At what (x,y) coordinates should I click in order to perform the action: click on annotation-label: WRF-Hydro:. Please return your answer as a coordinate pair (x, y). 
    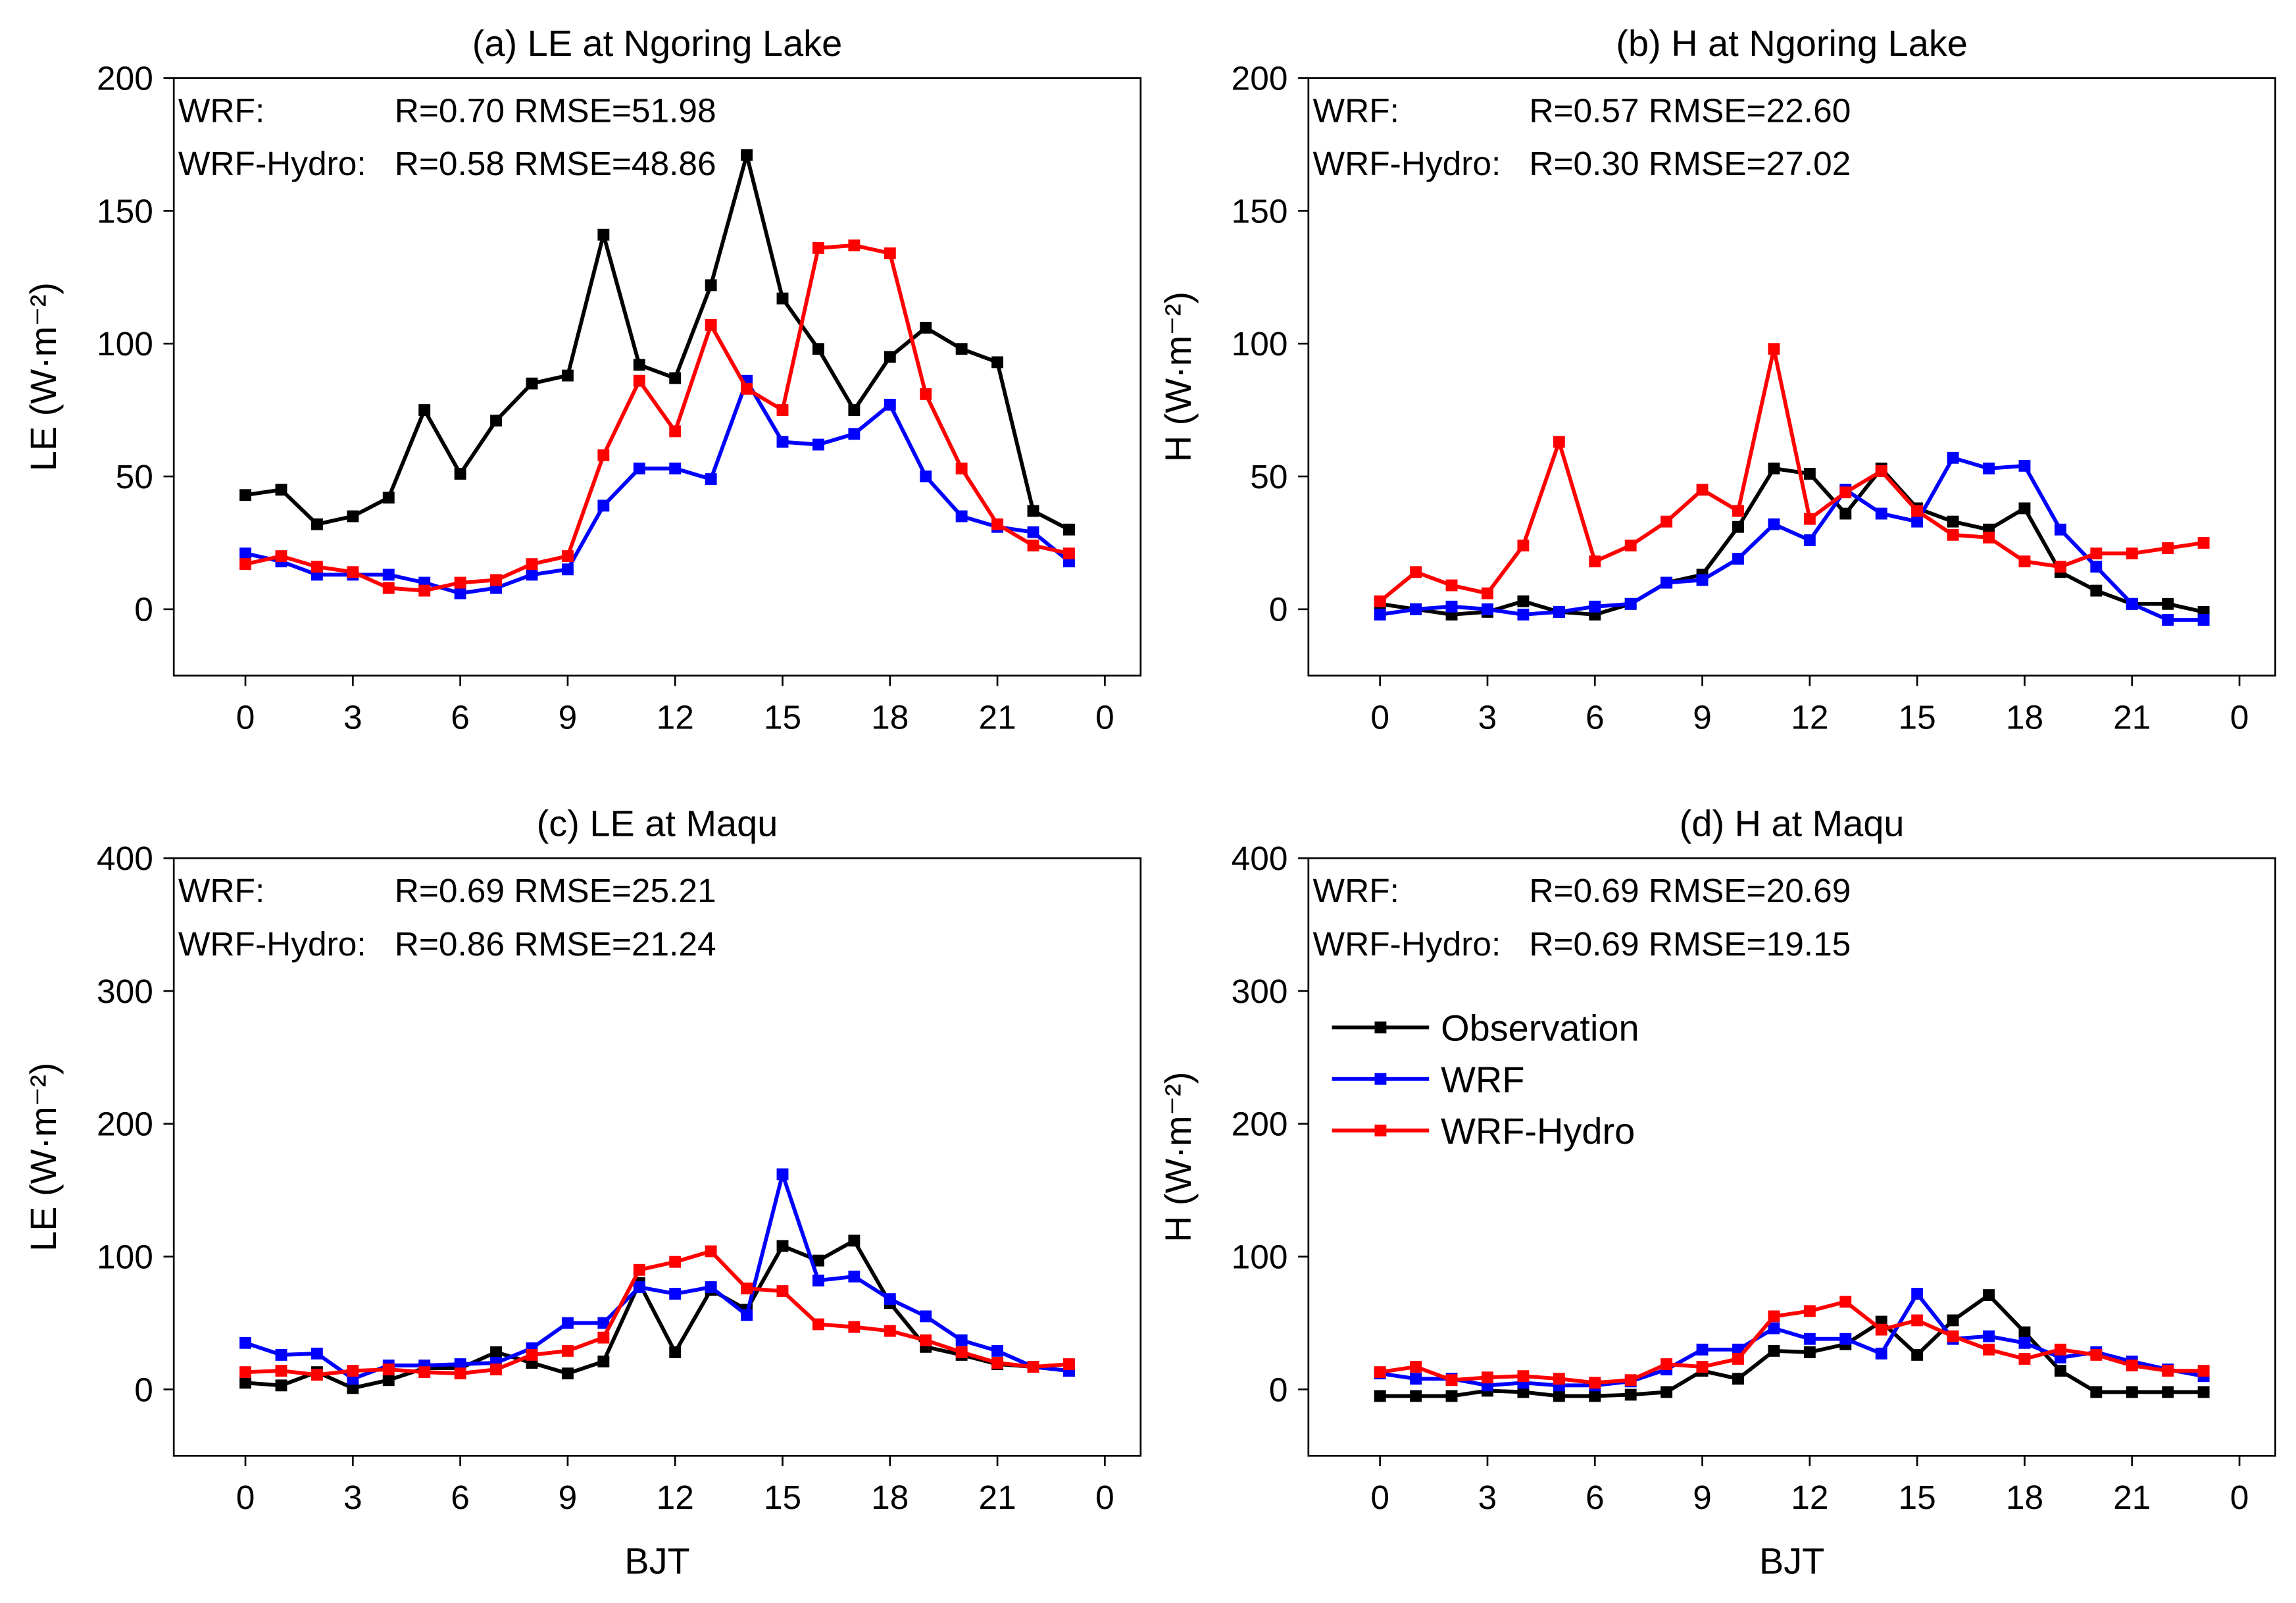
    Looking at the image, I should click on (272, 944).